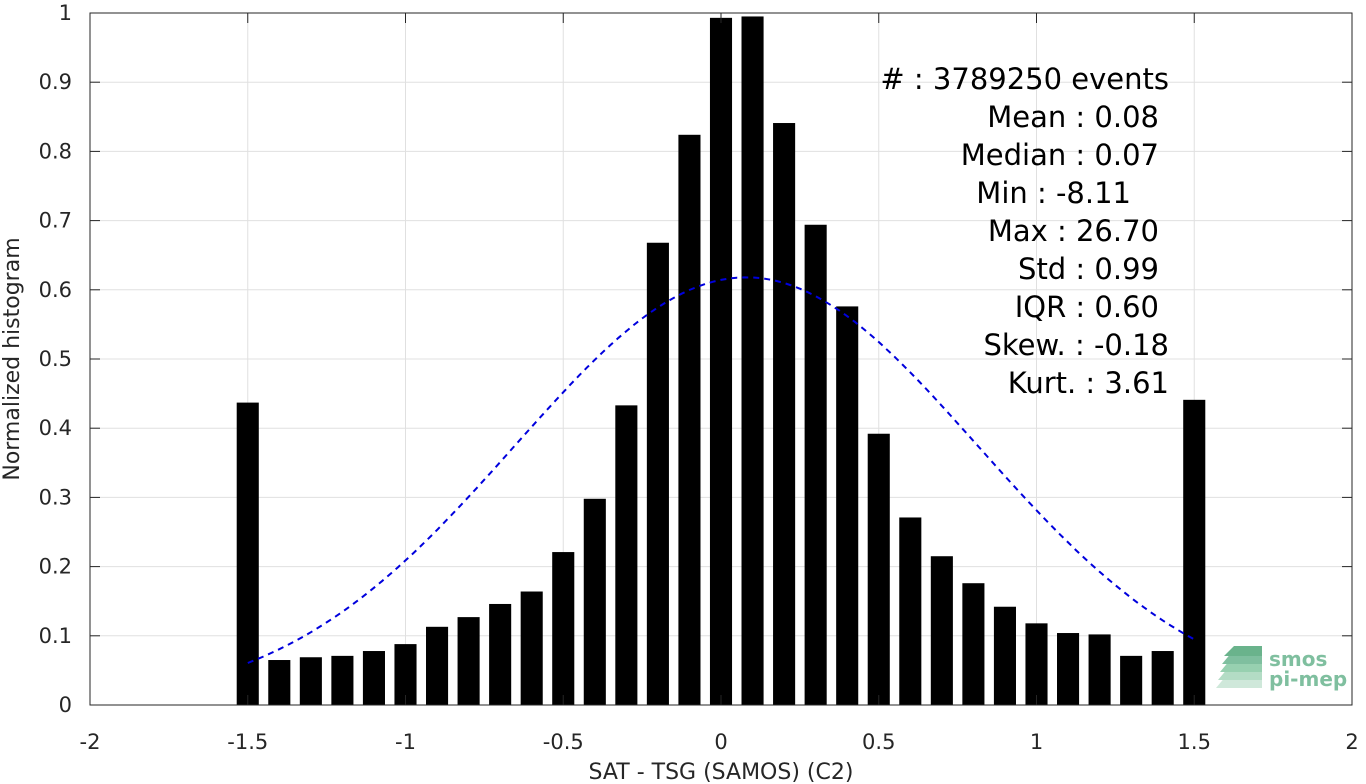 The height and width of the screenshot is (784, 1366). Describe the element at coordinates (55, 497) in the screenshot. I see `y-tick-label: 0.3` at that location.